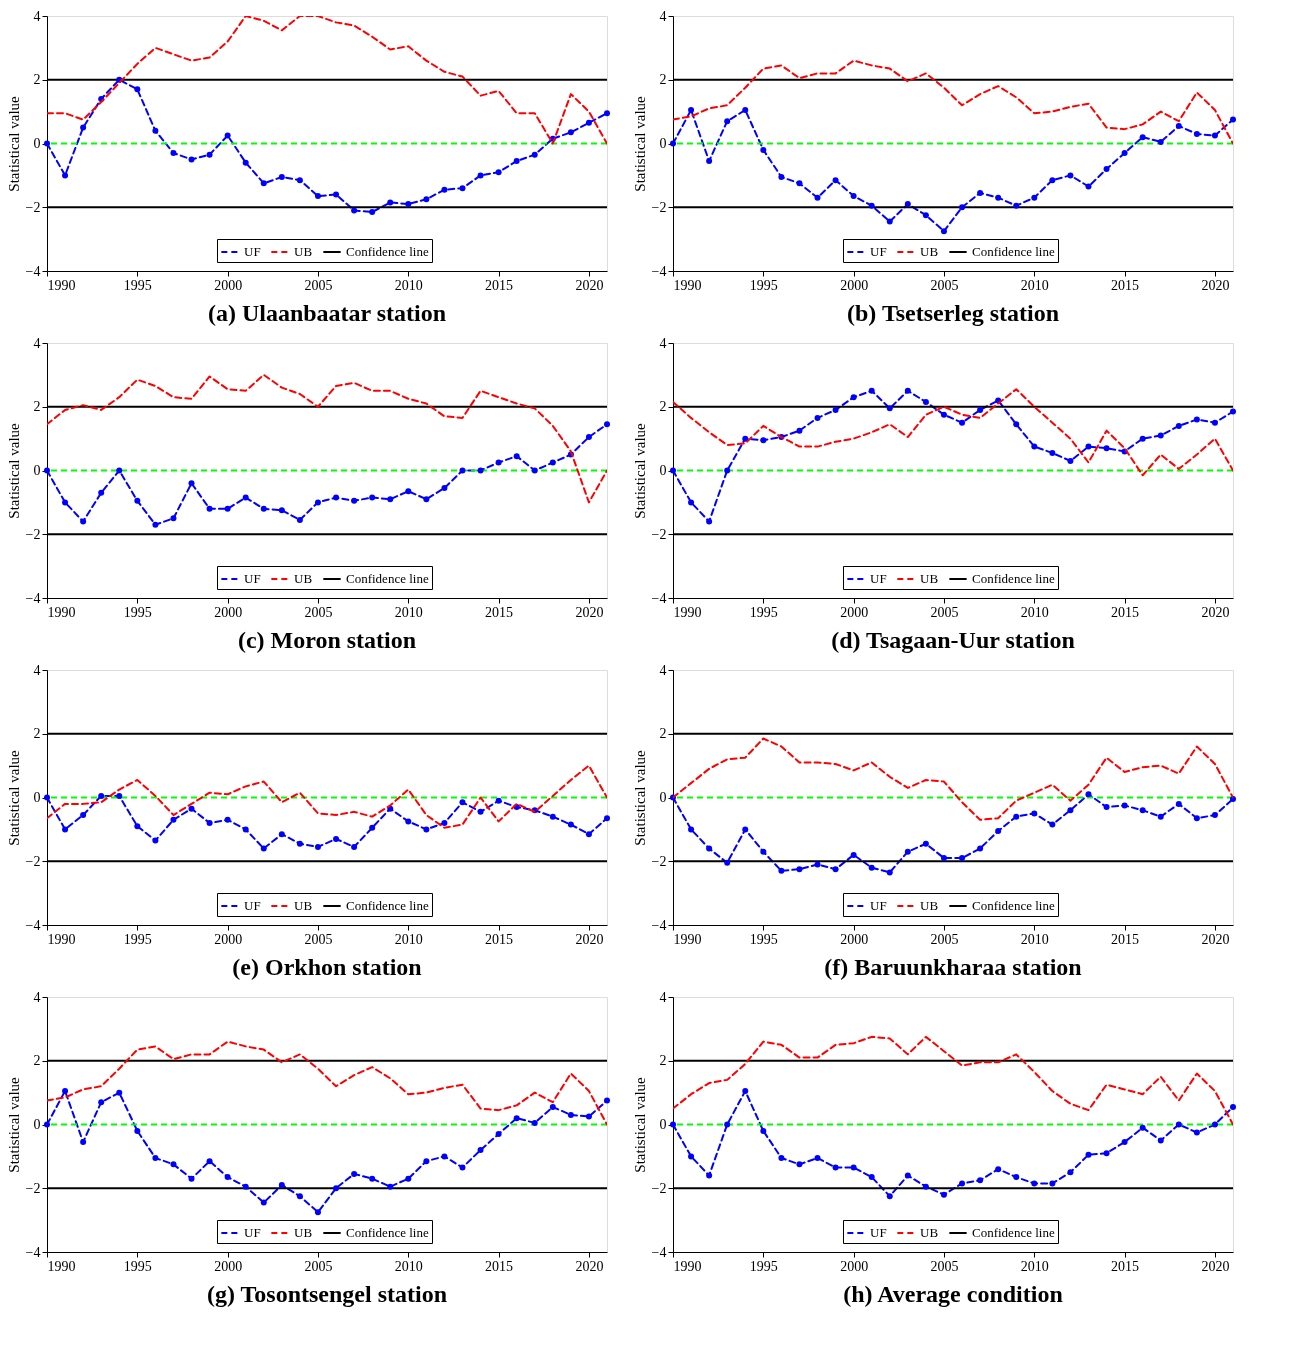  Describe the element at coordinates (663, 80) in the screenshot. I see `y-tick-label: 2` at that location.